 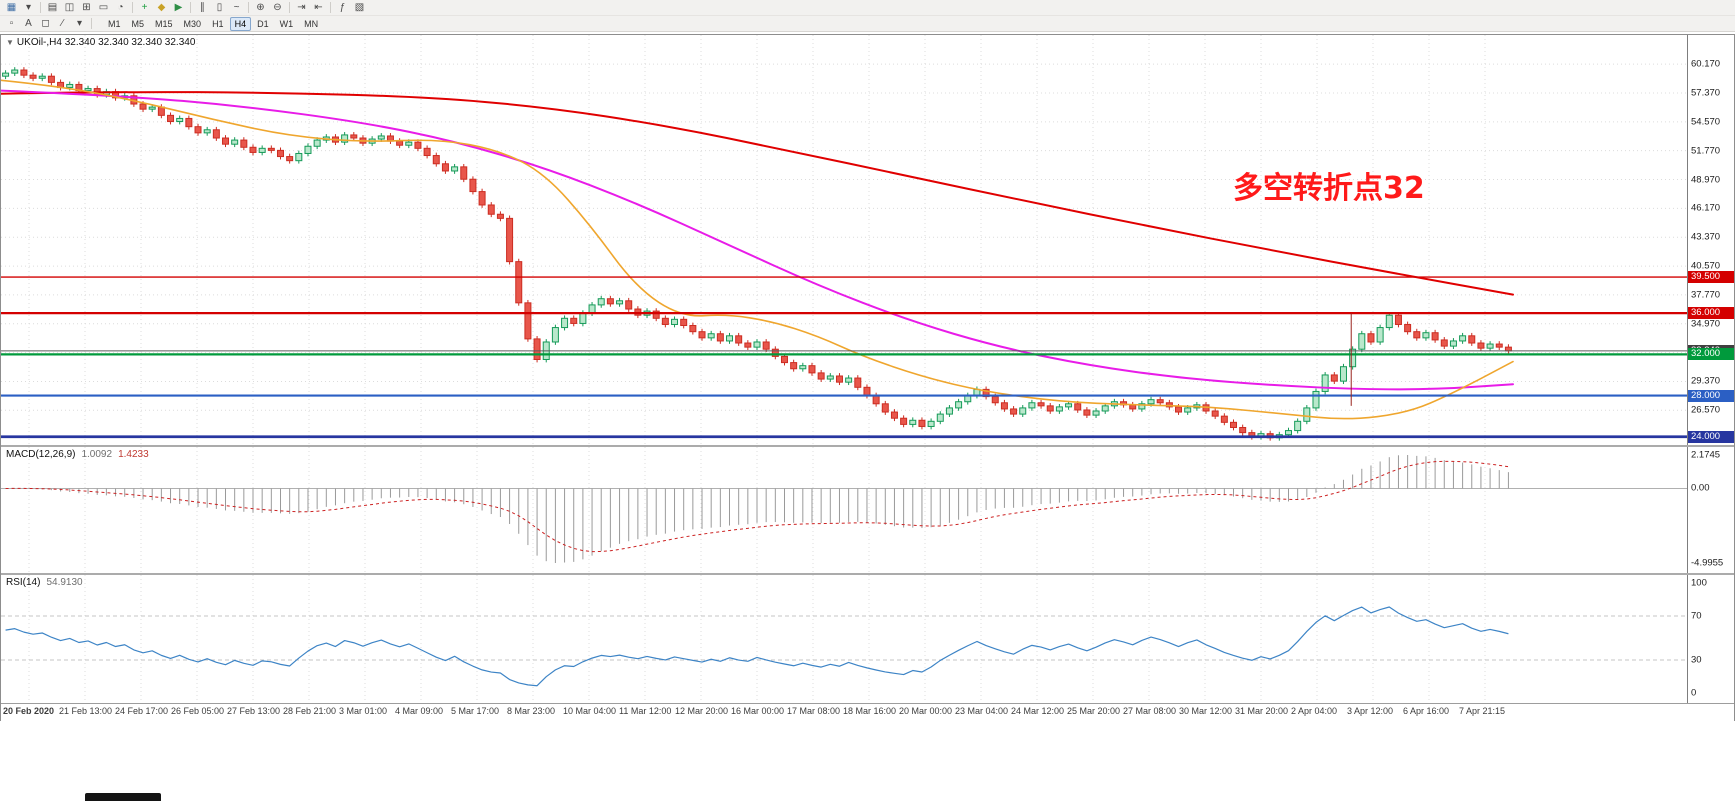 What do you see at coordinates (1482, 711) in the screenshot?
I see `time-label: 7 Apr 21:15` at bounding box center [1482, 711].